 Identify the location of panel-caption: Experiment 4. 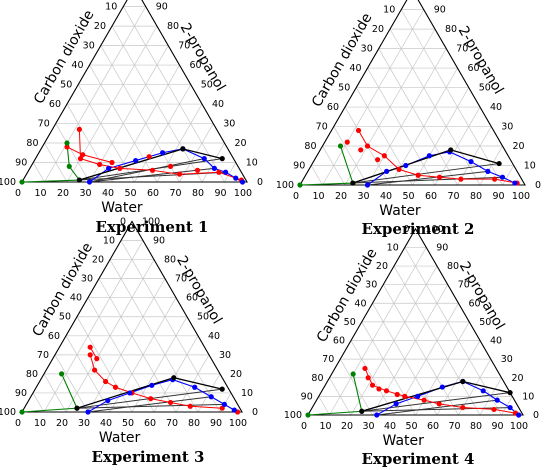
(418, 459).